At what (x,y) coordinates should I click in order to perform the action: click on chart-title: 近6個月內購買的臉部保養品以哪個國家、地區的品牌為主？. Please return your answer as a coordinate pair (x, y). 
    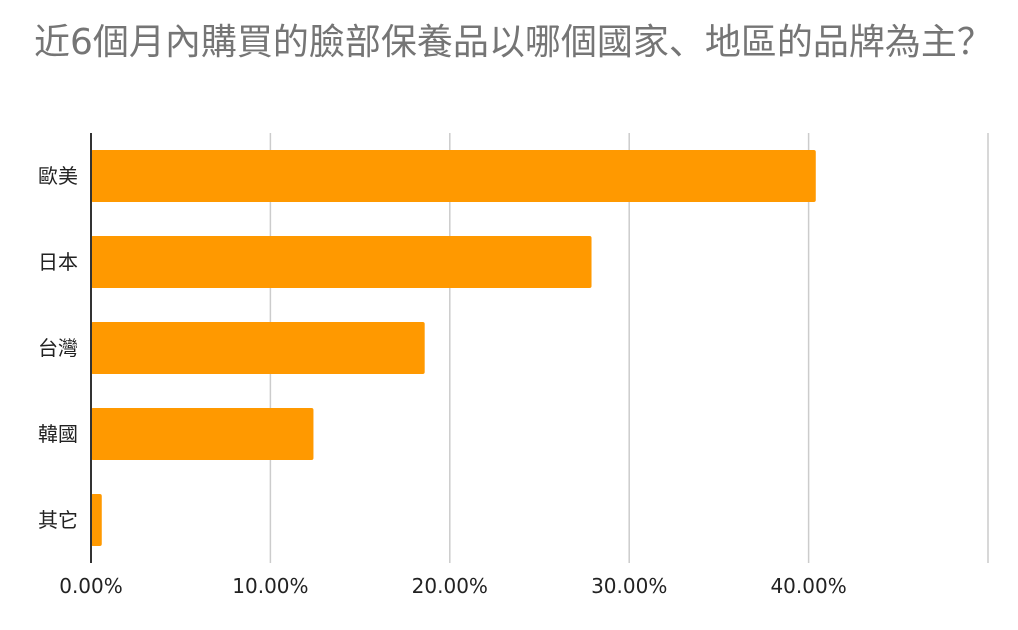
    Looking at the image, I should click on (513, 42).